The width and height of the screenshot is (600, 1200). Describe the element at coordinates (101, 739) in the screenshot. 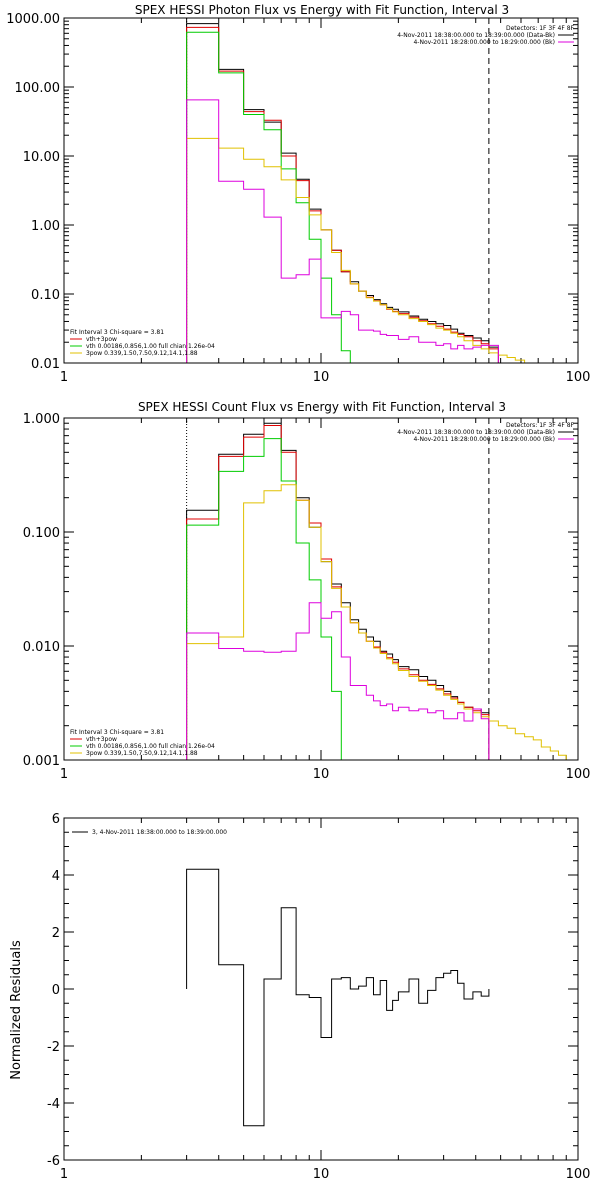

I see `count-legend-fit: vth+3pow` at that location.